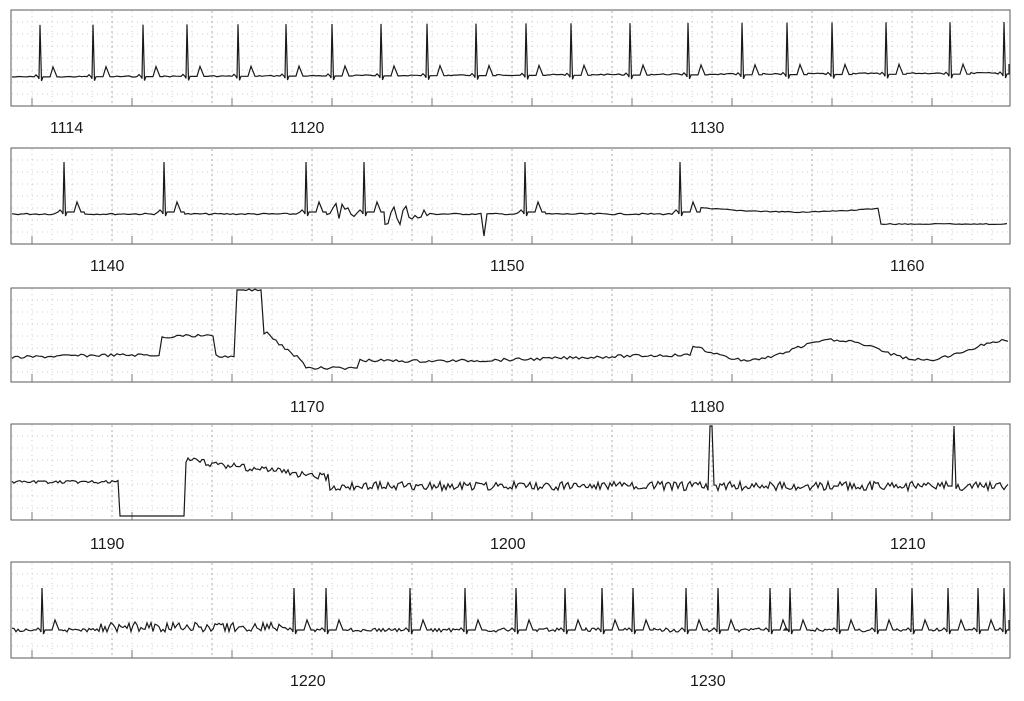 Image resolution: width=1024 pixels, height=701 pixels. What do you see at coordinates (107, 266) in the screenshot?
I see `time-label: 1140` at bounding box center [107, 266].